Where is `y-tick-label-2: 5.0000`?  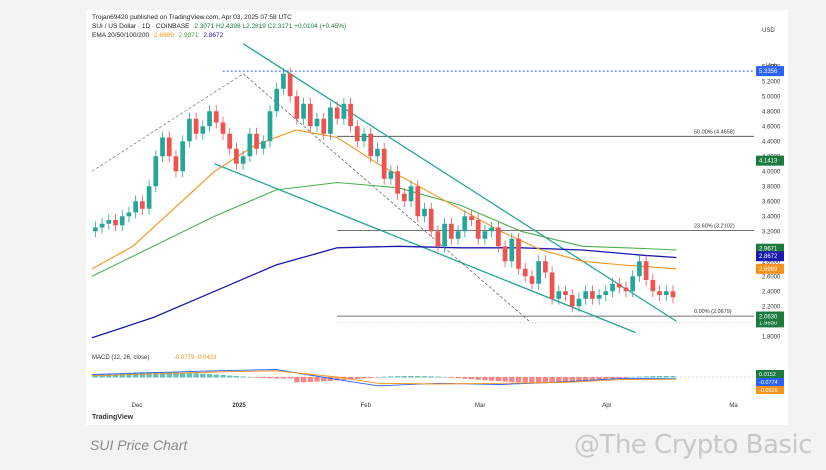
y-tick-label-2: 5.0000 is located at coordinates (771, 97).